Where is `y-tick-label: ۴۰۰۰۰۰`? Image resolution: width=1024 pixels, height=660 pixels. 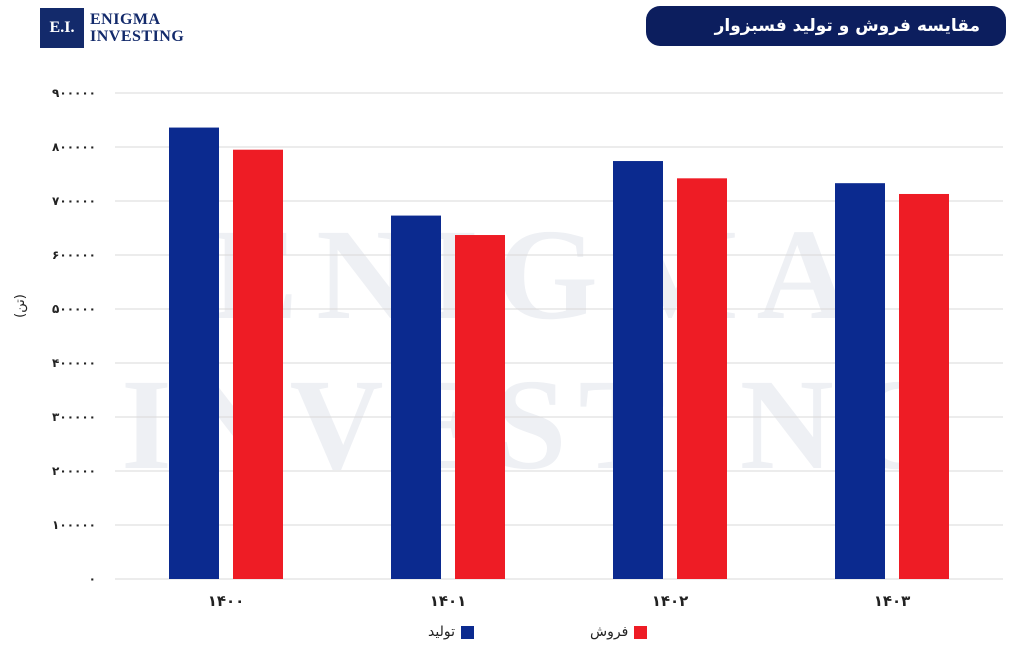
y-tick-label: ۴۰۰۰۰۰ is located at coordinates (74, 363).